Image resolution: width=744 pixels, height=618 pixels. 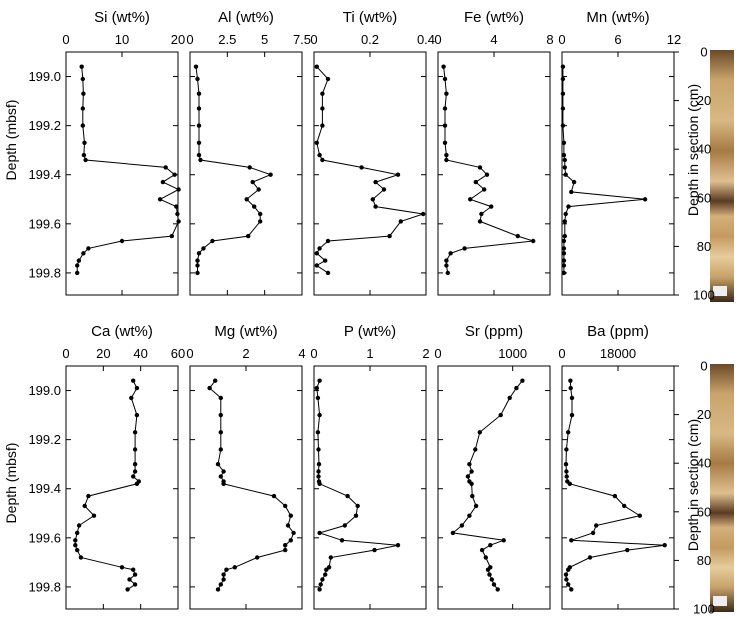 What do you see at coordinates (122, 39) in the screenshot?
I see `x-tick-label: 10` at bounding box center [122, 39].